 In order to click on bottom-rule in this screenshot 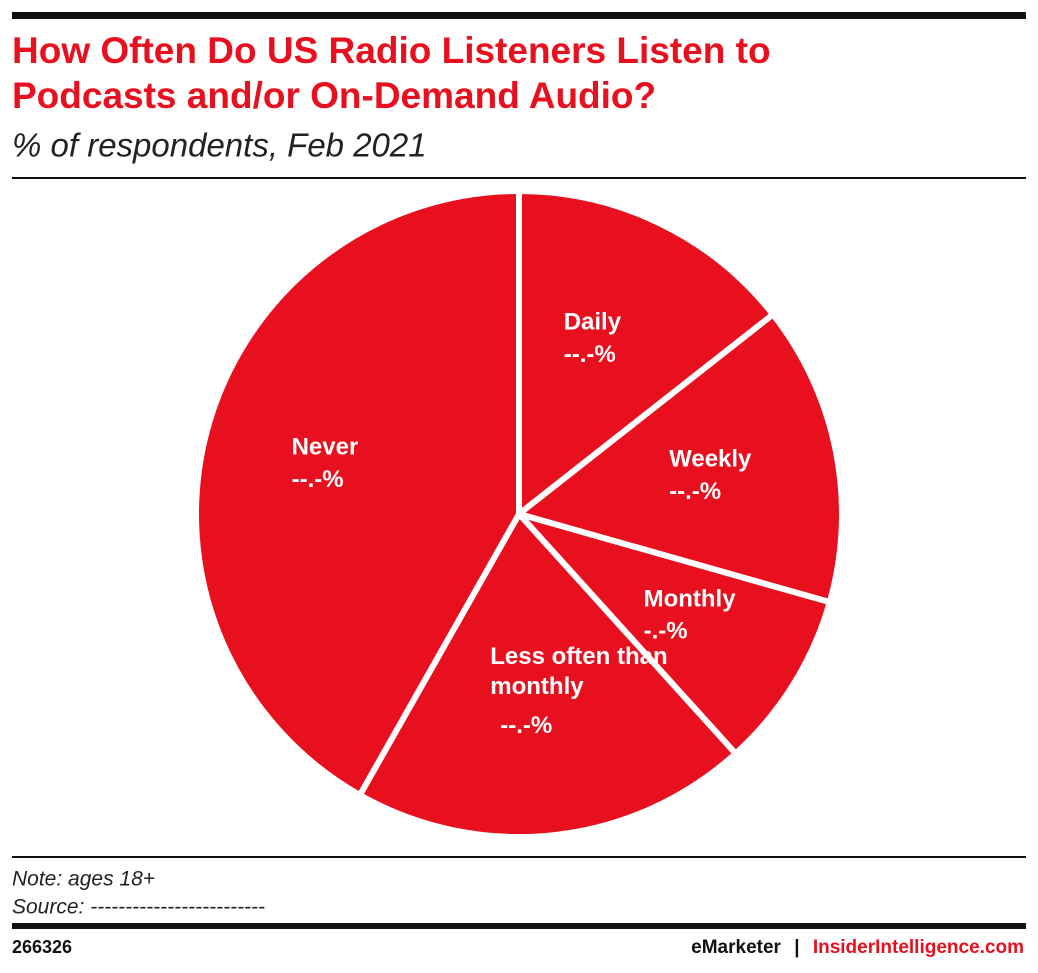, I will do `click(519, 926)`.